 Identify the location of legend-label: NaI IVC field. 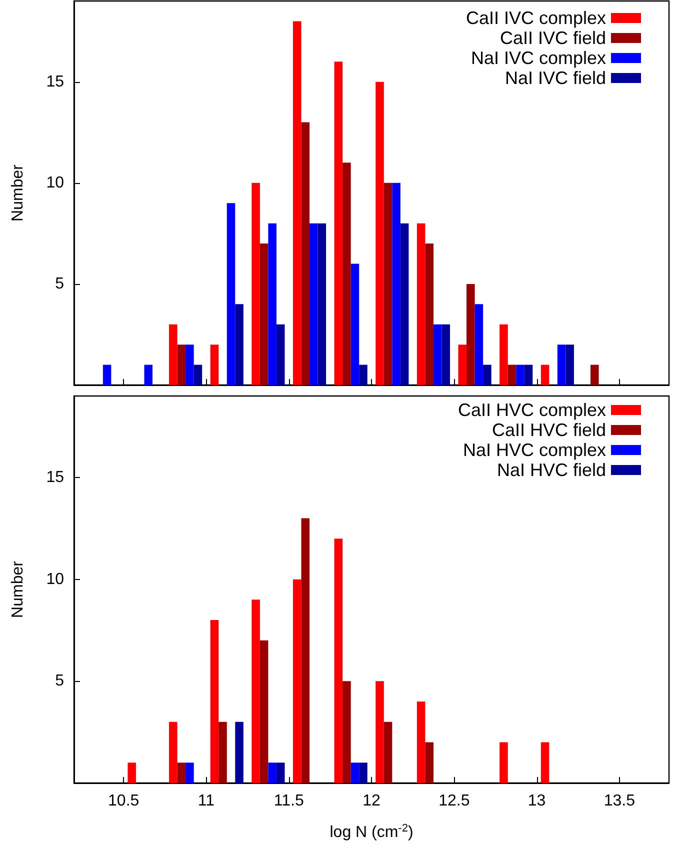
(555, 78).